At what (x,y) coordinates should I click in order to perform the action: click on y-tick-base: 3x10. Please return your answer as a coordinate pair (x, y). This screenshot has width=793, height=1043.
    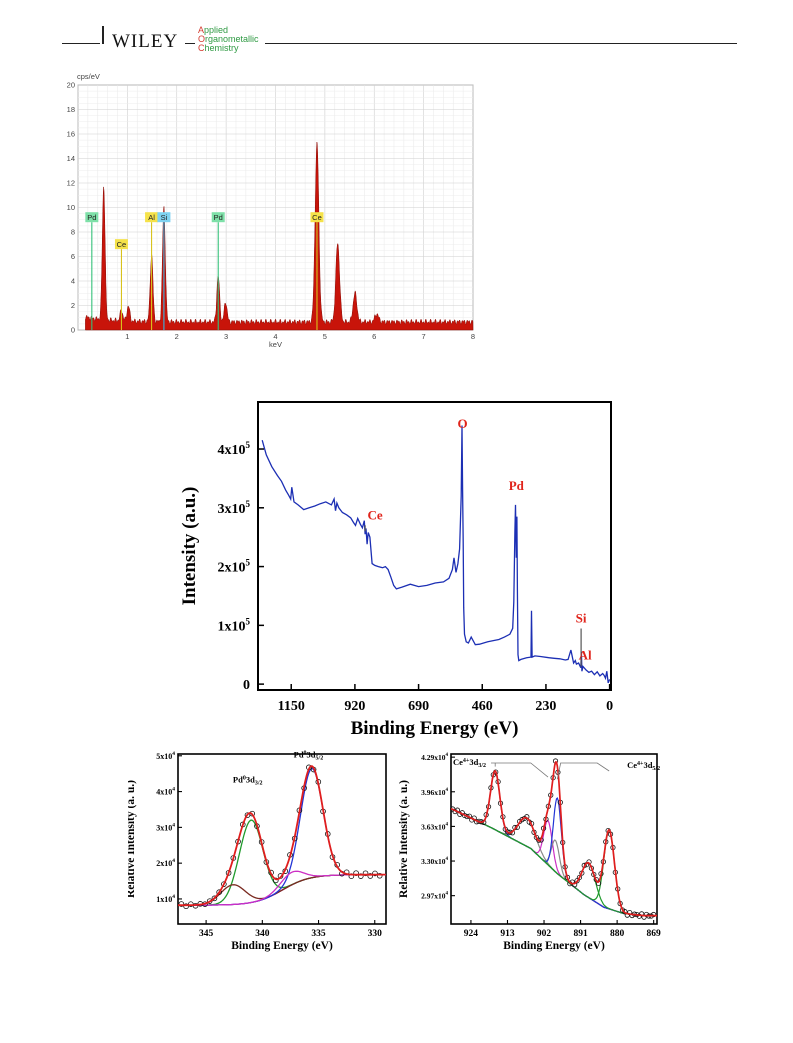
    Looking at the image, I should click on (164, 827).